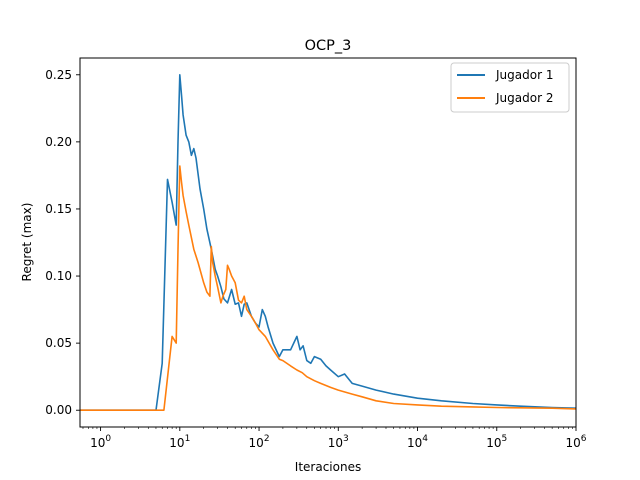 The height and width of the screenshot is (480, 640). I want to click on x-tick-label: 10¹, so click(179, 442).